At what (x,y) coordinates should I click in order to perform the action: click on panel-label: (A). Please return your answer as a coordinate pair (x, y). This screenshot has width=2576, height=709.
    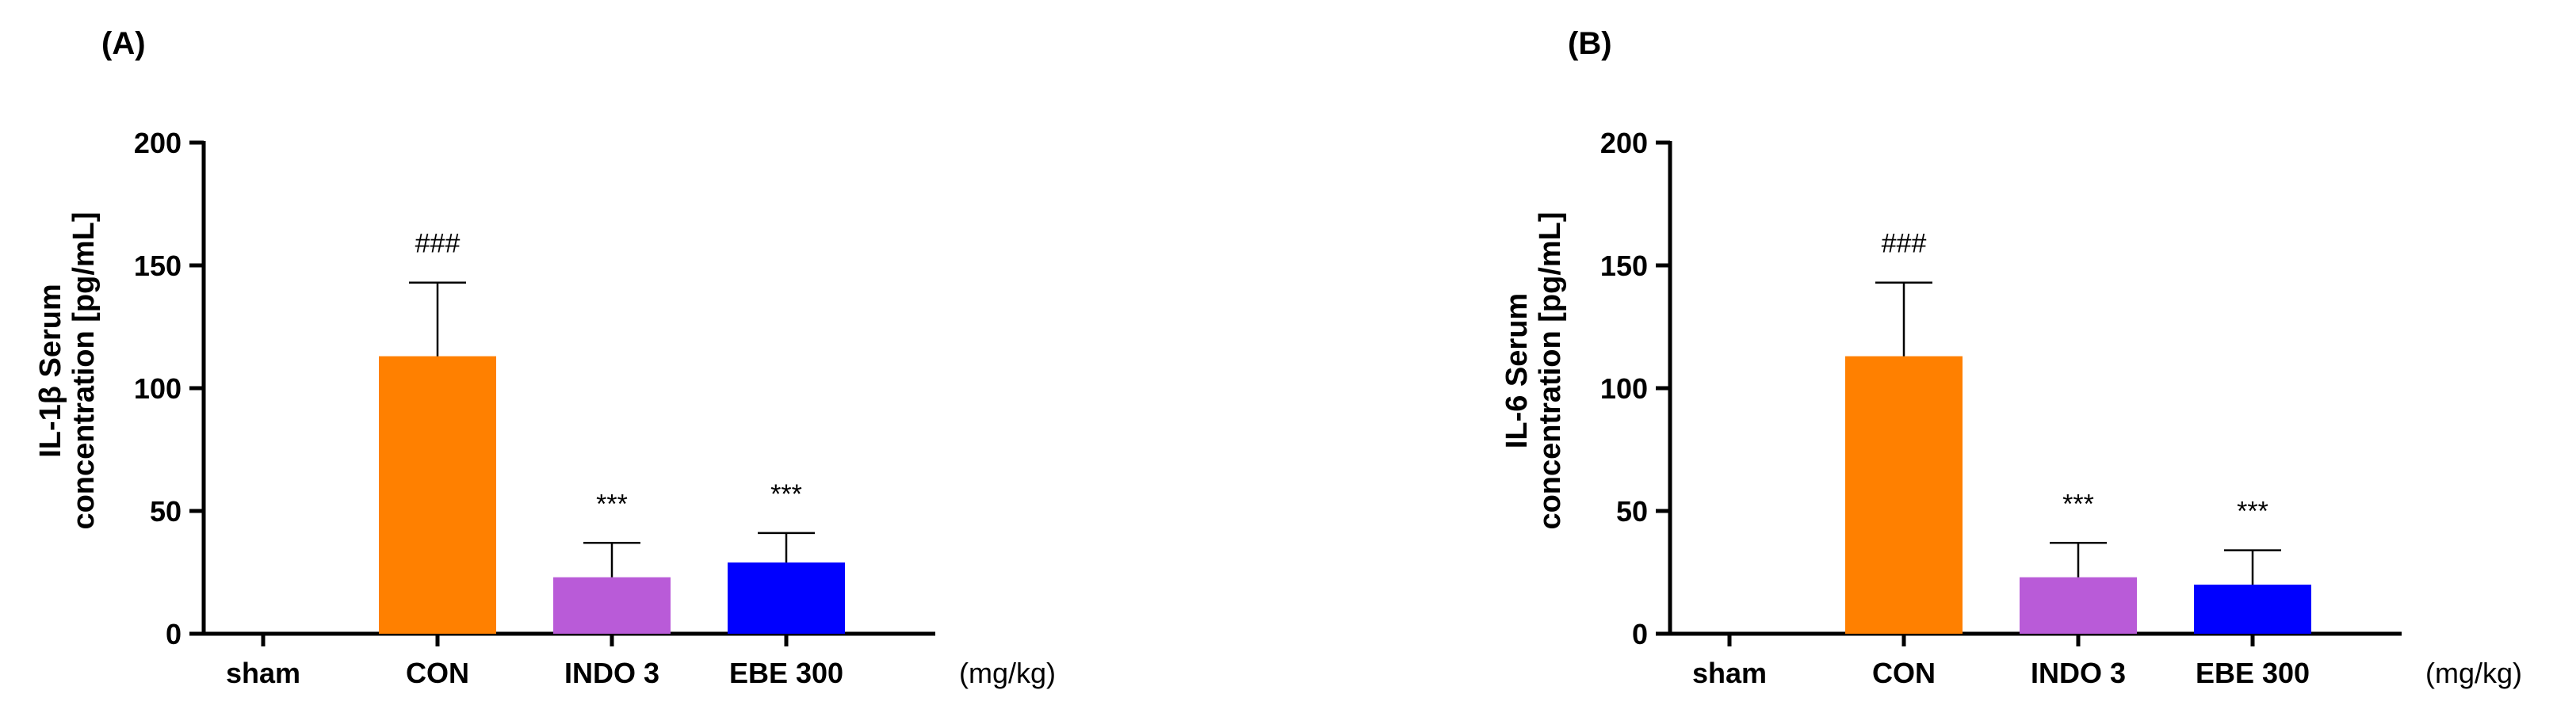
    Looking at the image, I should click on (123, 43).